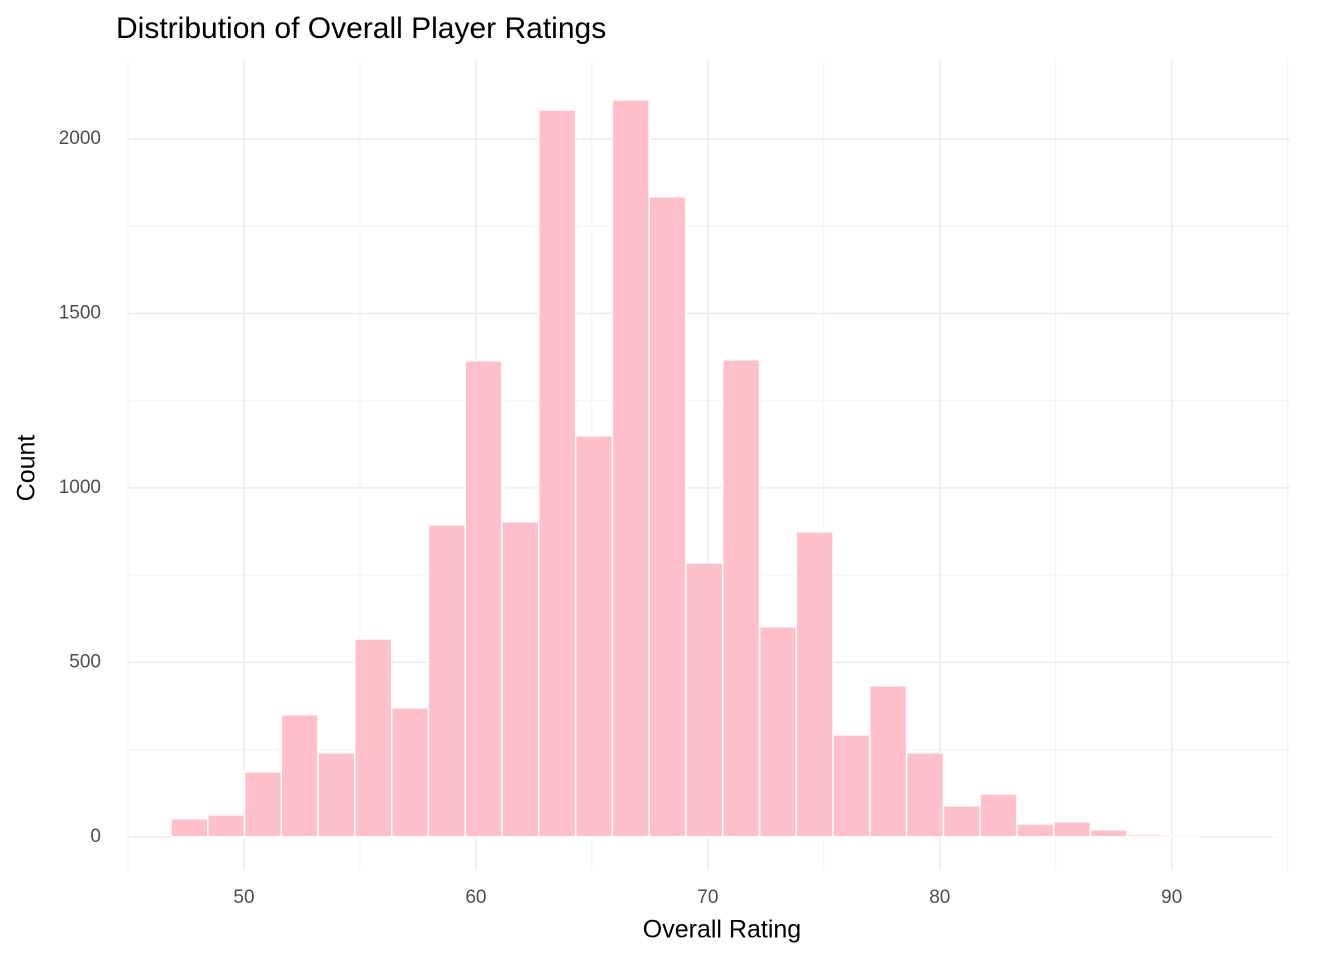 The image size is (1344, 960). Describe the element at coordinates (27, 468) in the screenshot. I see `y-axis-label: Count` at that location.